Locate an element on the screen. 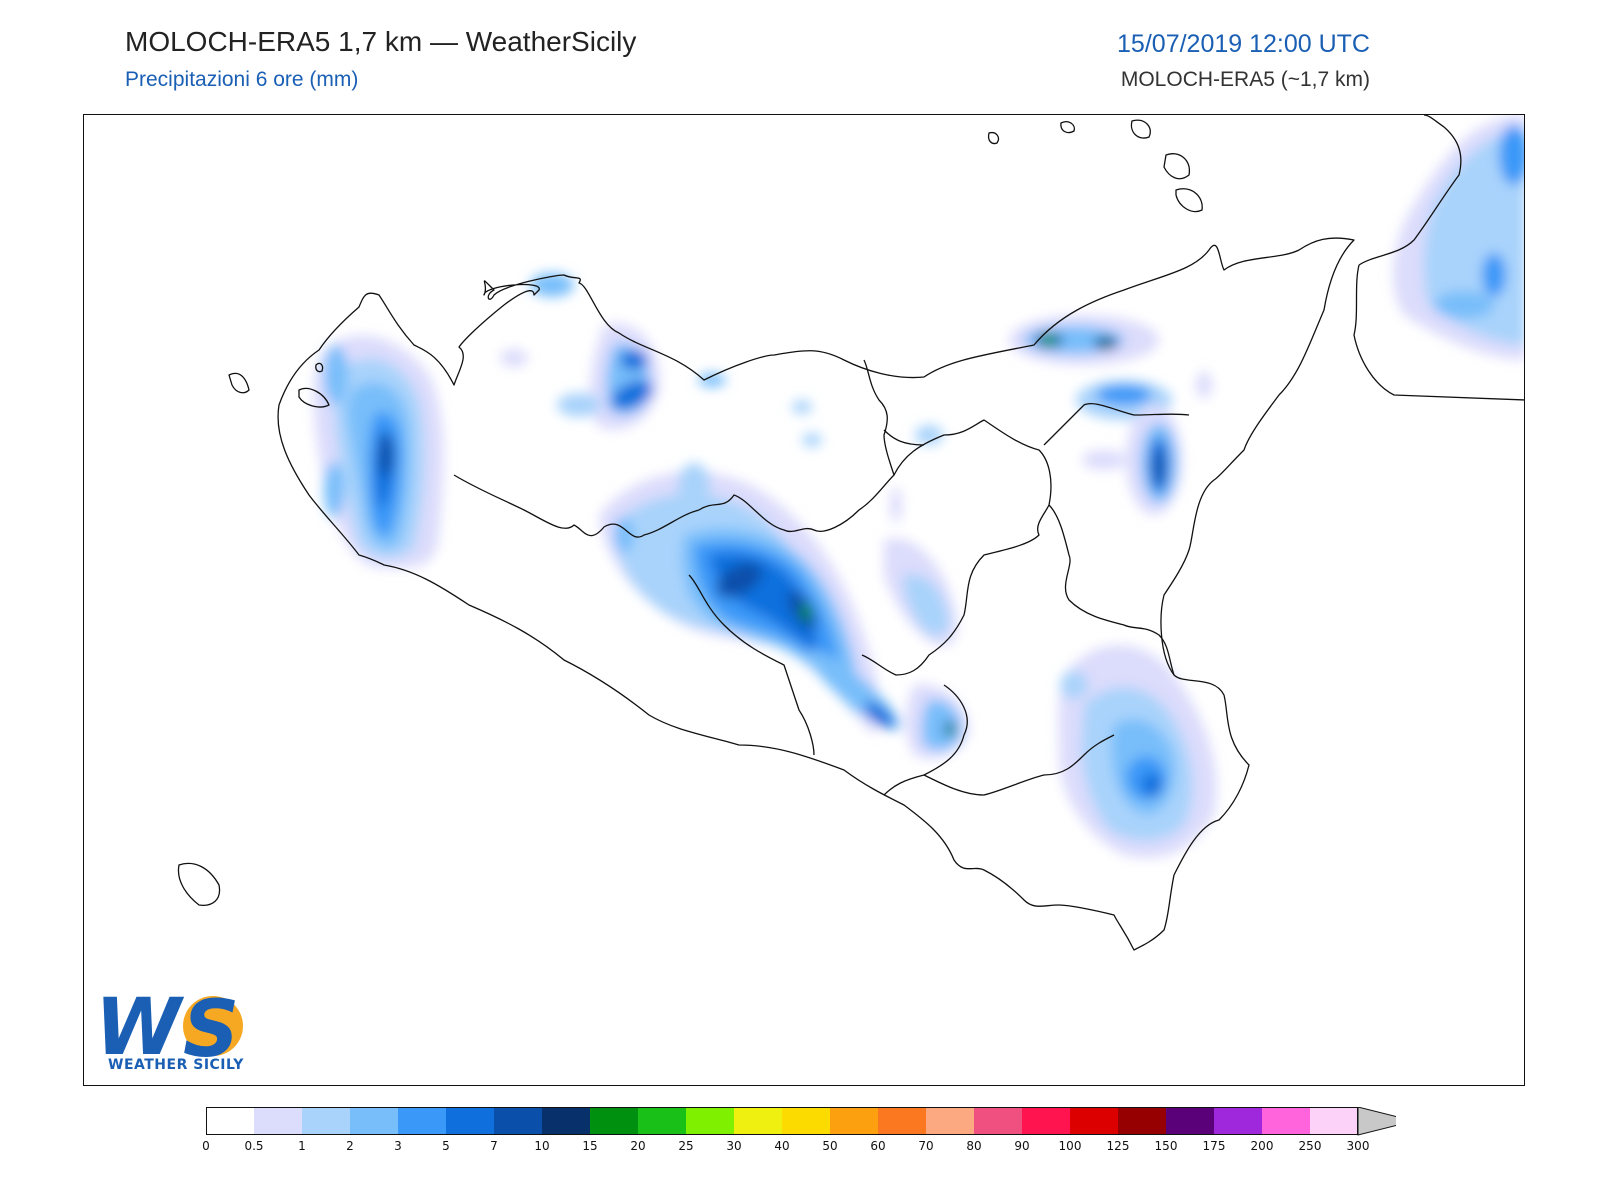  precip-spot-ec1 is located at coordinates (929, 435).